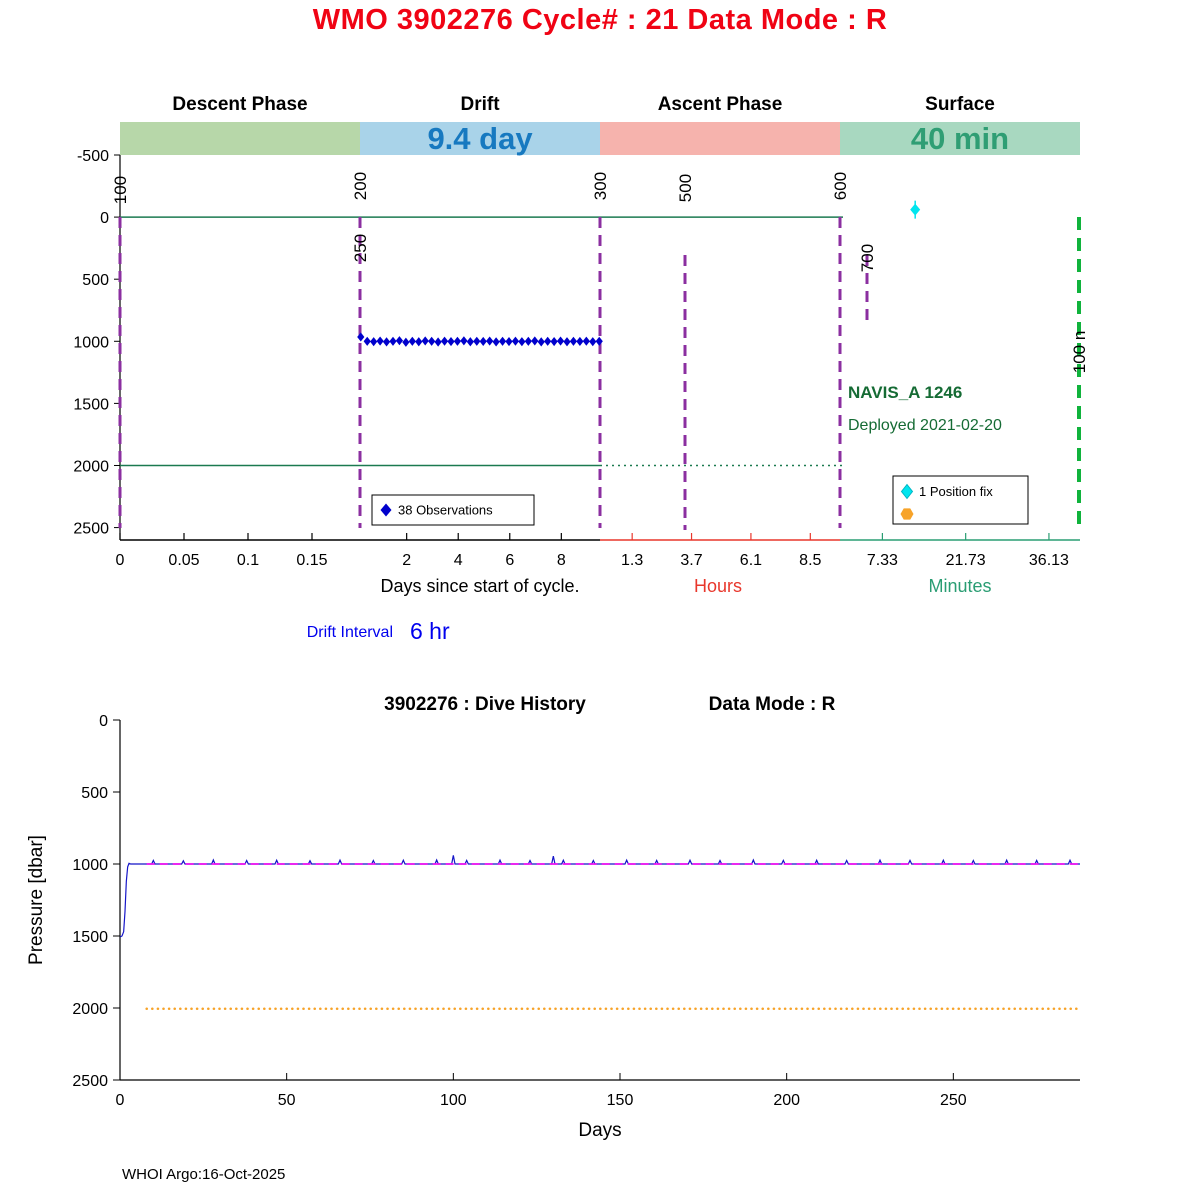 This screenshot has width=1200, height=1200. What do you see at coordinates (90, 1009) in the screenshot?
I see `y-tick-label: 2000` at bounding box center [90, 1009].